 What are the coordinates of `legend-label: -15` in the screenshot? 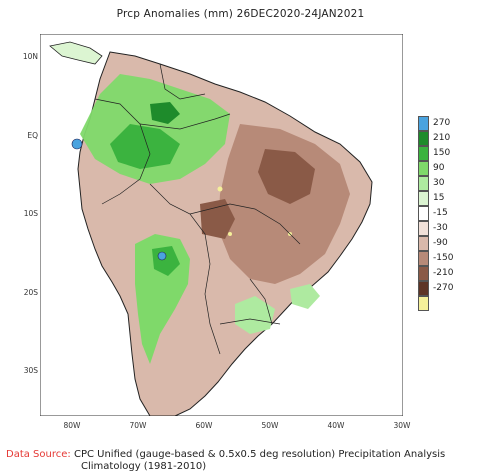 It's located at (440, 213).